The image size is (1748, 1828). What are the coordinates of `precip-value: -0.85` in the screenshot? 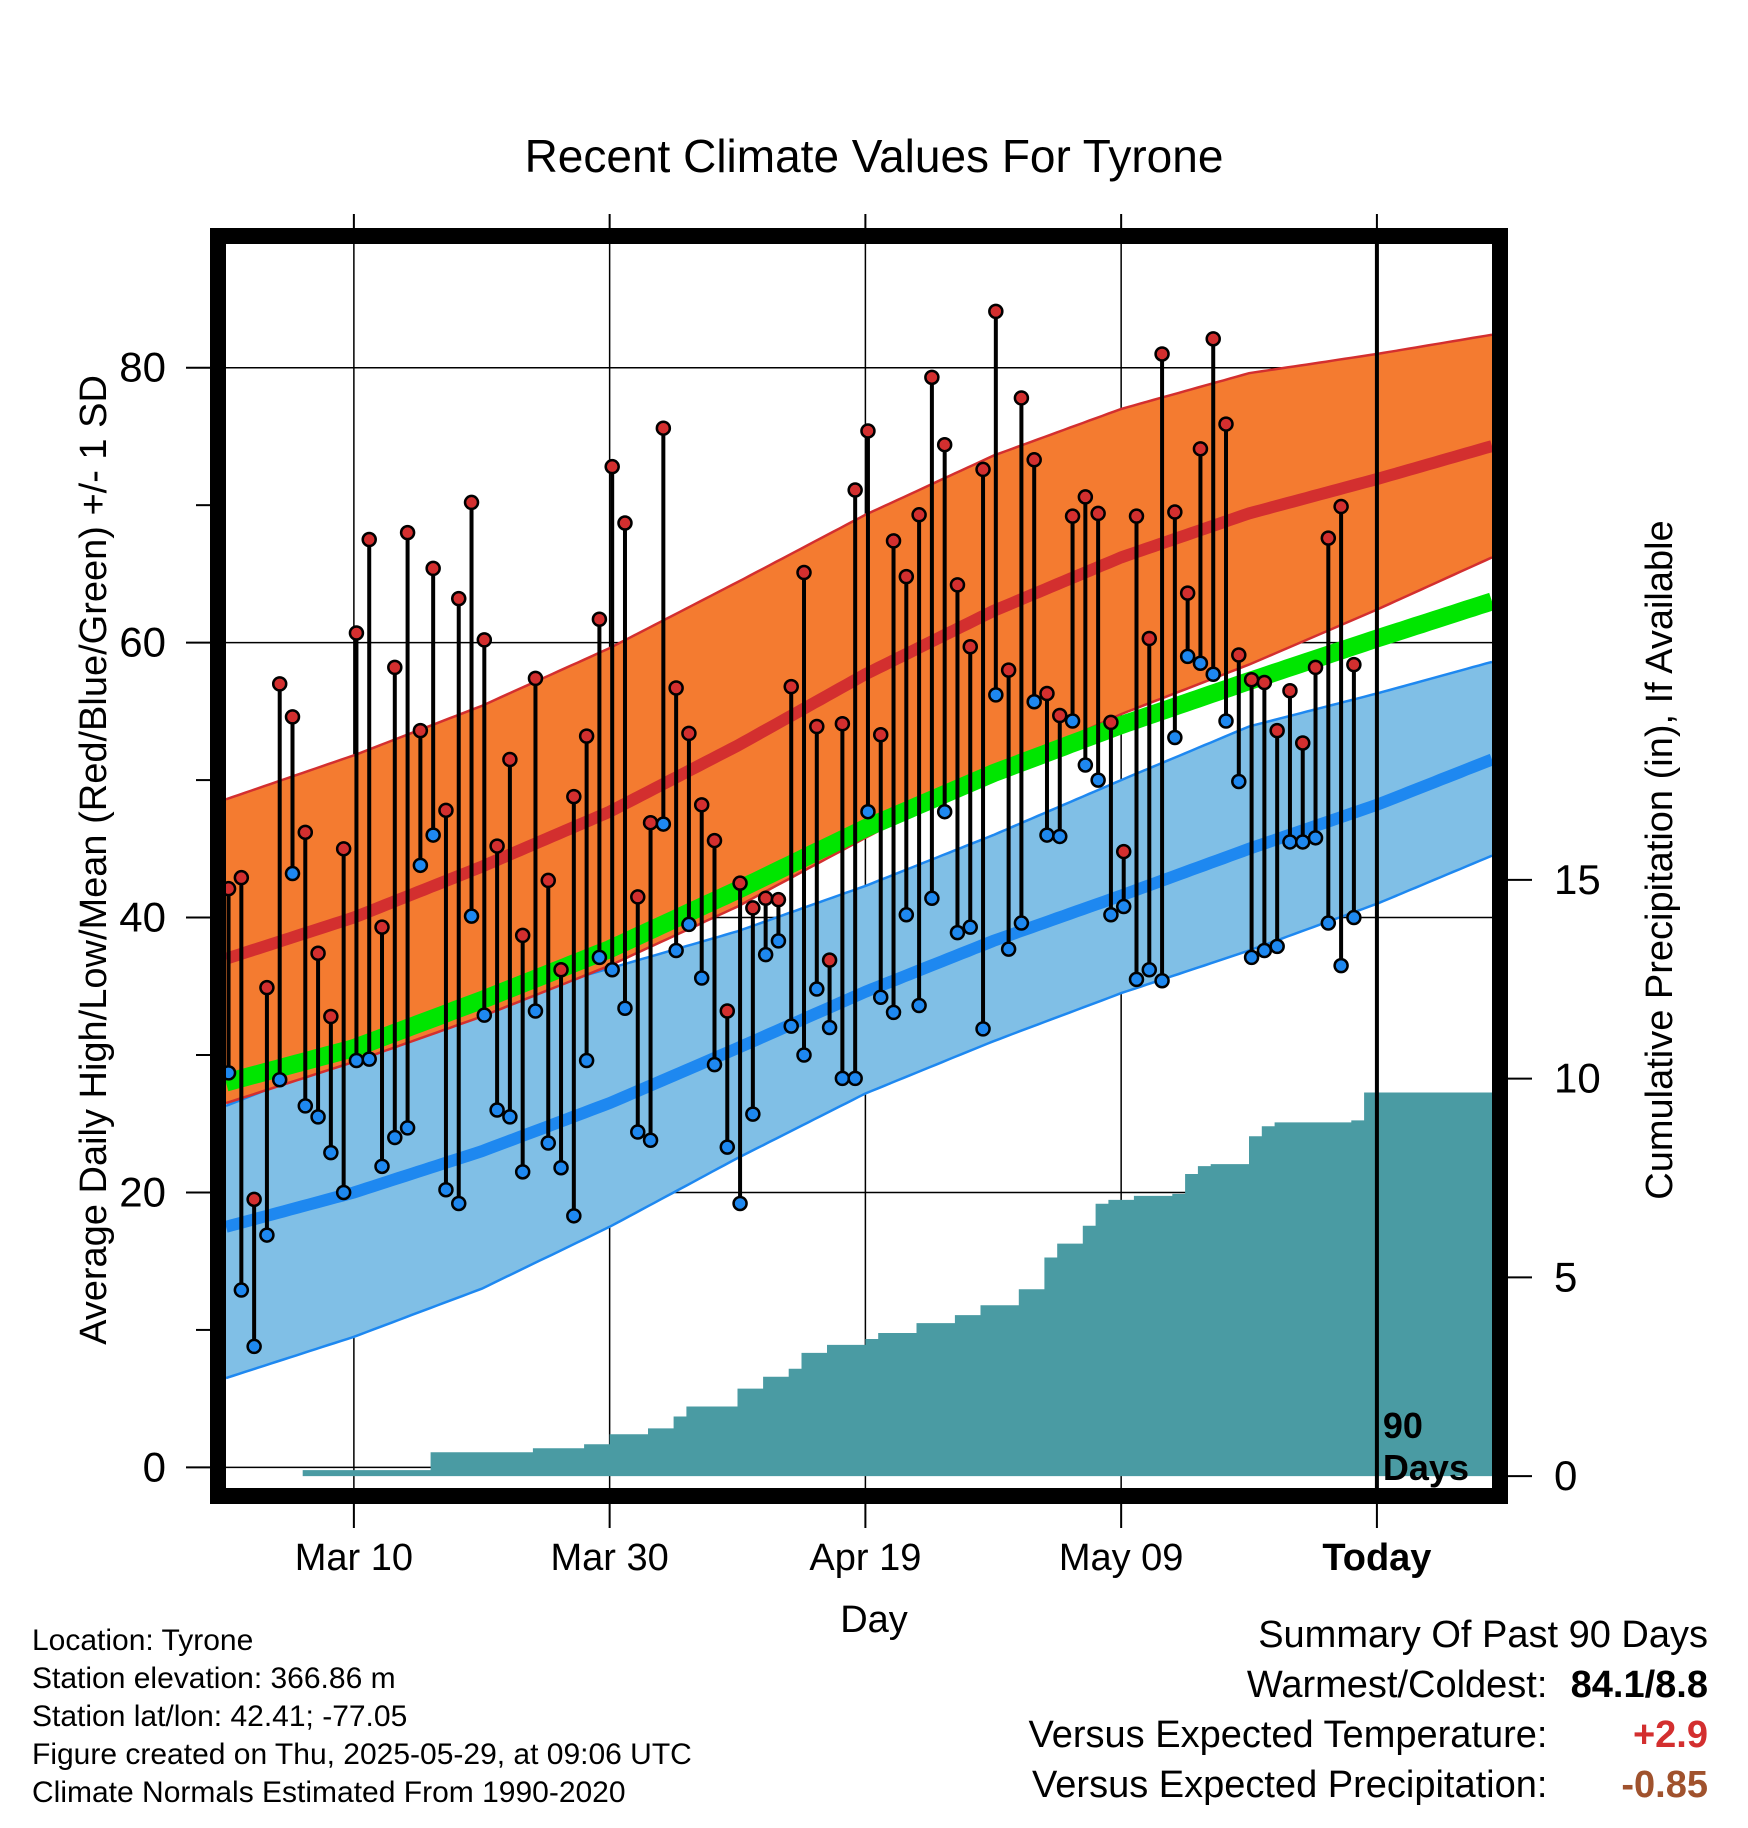 It's located at (1664, 1785).